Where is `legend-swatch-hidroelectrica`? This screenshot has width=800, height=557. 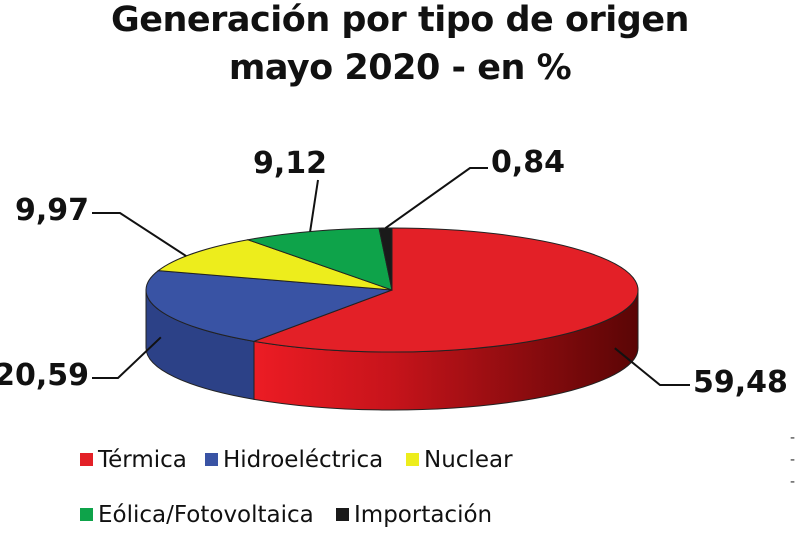 legend-swatch-hidroelectrica is located at coordinates (211, 459).